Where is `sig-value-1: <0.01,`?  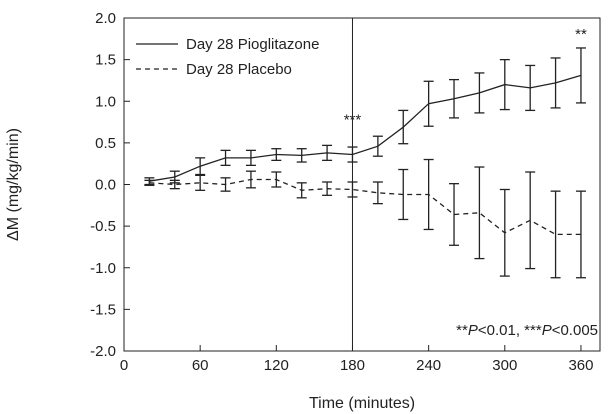
sig-value-1: <0.01, is located at coordinates (501, 330).